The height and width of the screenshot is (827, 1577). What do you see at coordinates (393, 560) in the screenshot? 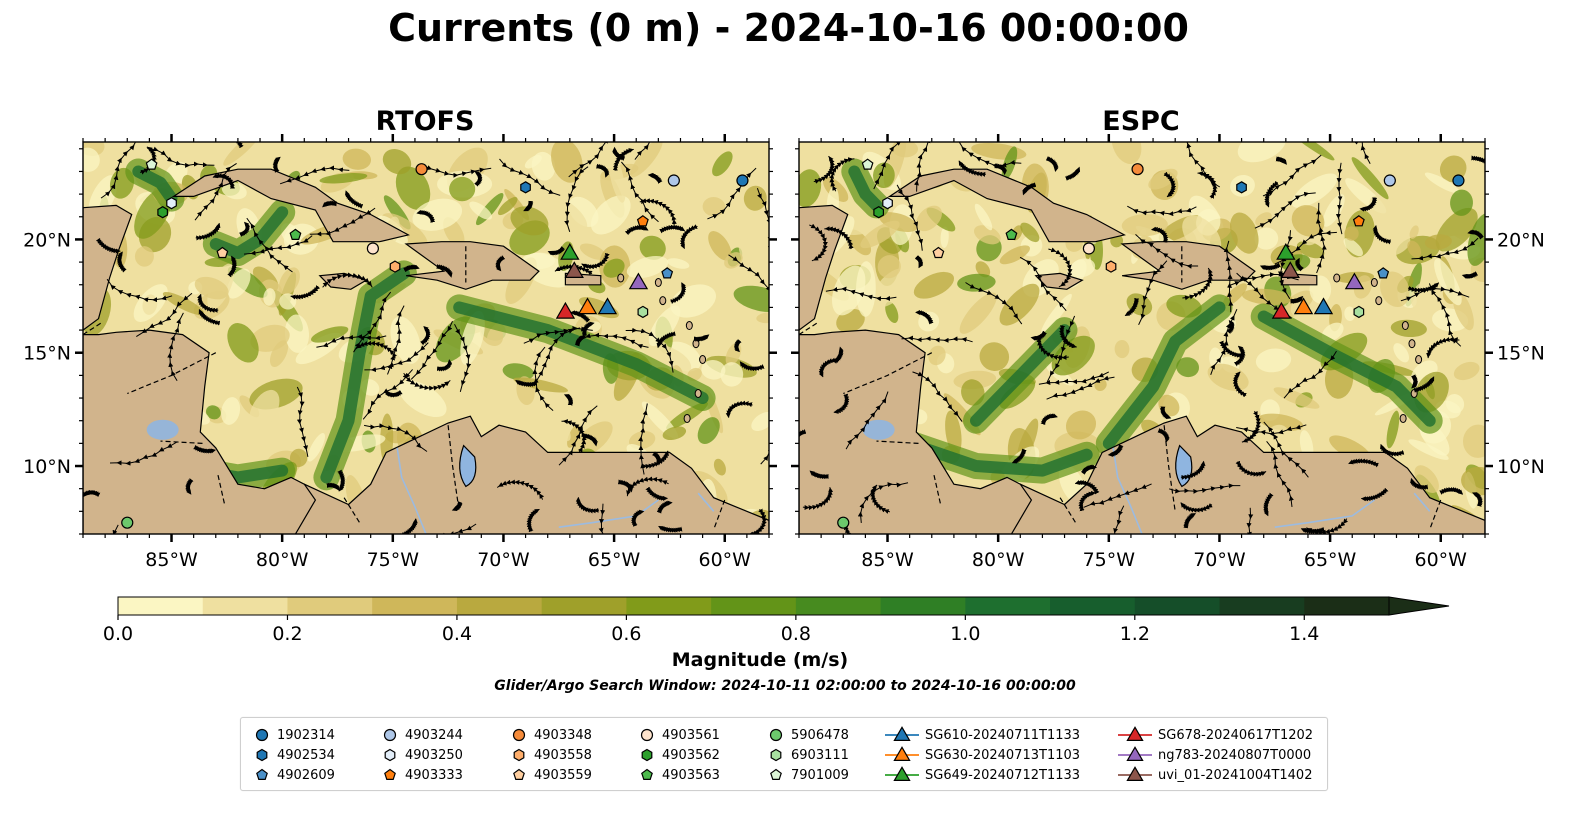
I see `lon-tick-label: 75°W` at bounding box center [393, 560].